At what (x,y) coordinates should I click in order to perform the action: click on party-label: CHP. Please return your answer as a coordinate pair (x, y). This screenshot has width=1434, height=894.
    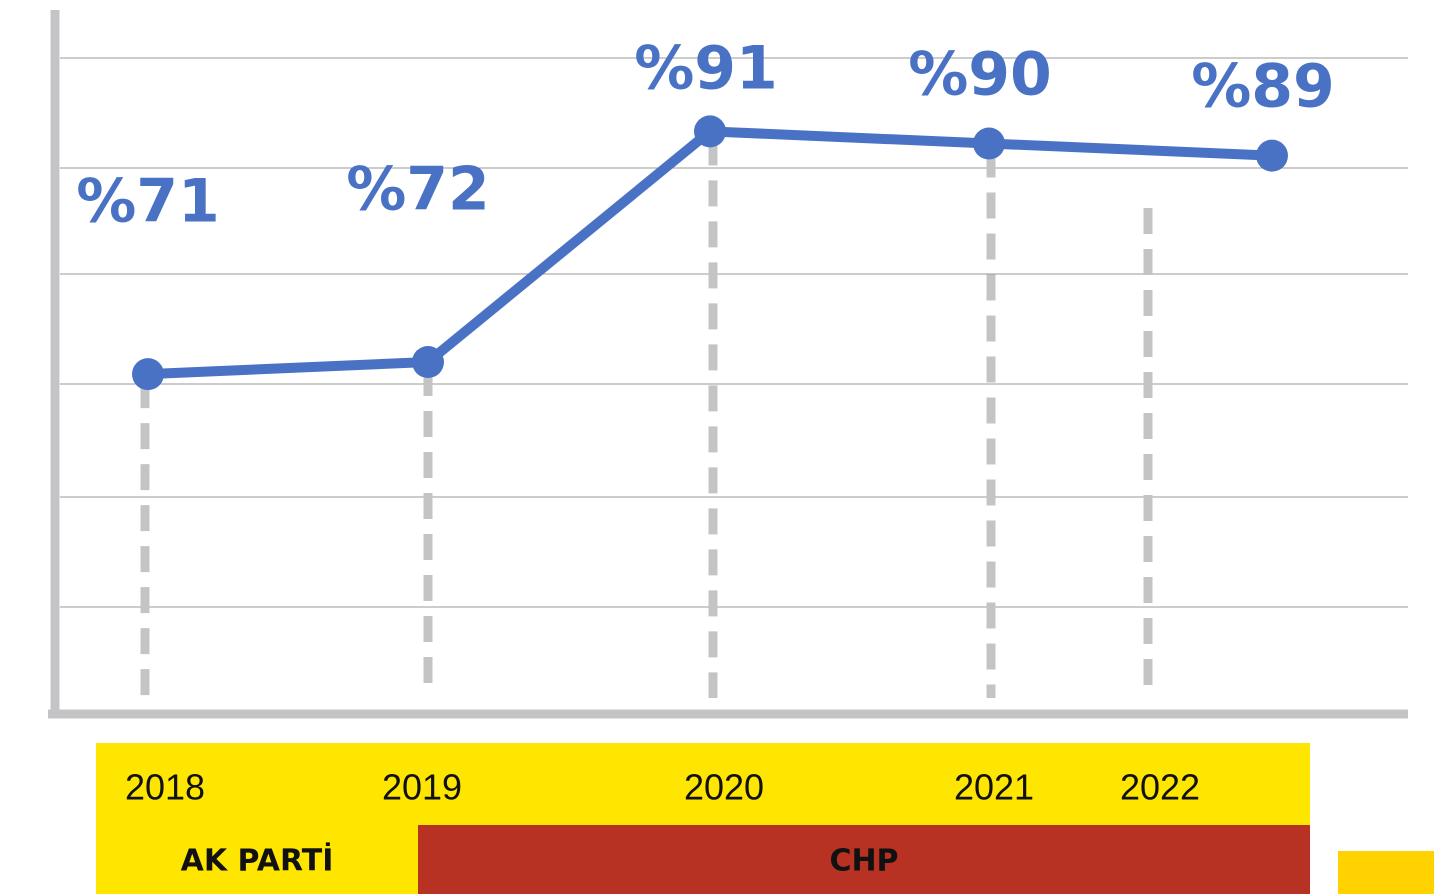
    Looking at the image, I should click on (863, 861).